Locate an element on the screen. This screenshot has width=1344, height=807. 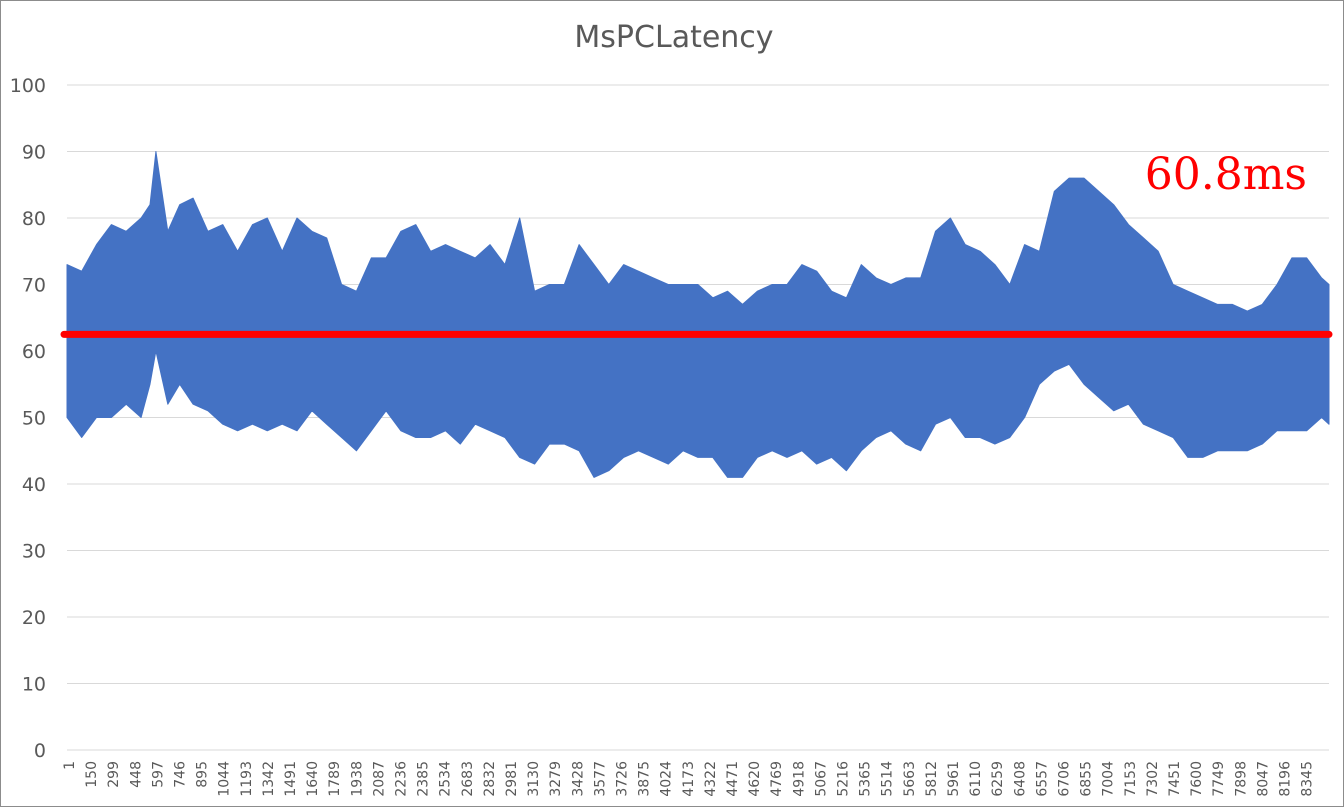
x-tick-label-7600: 7600 is located at coordinates (1197, 779).